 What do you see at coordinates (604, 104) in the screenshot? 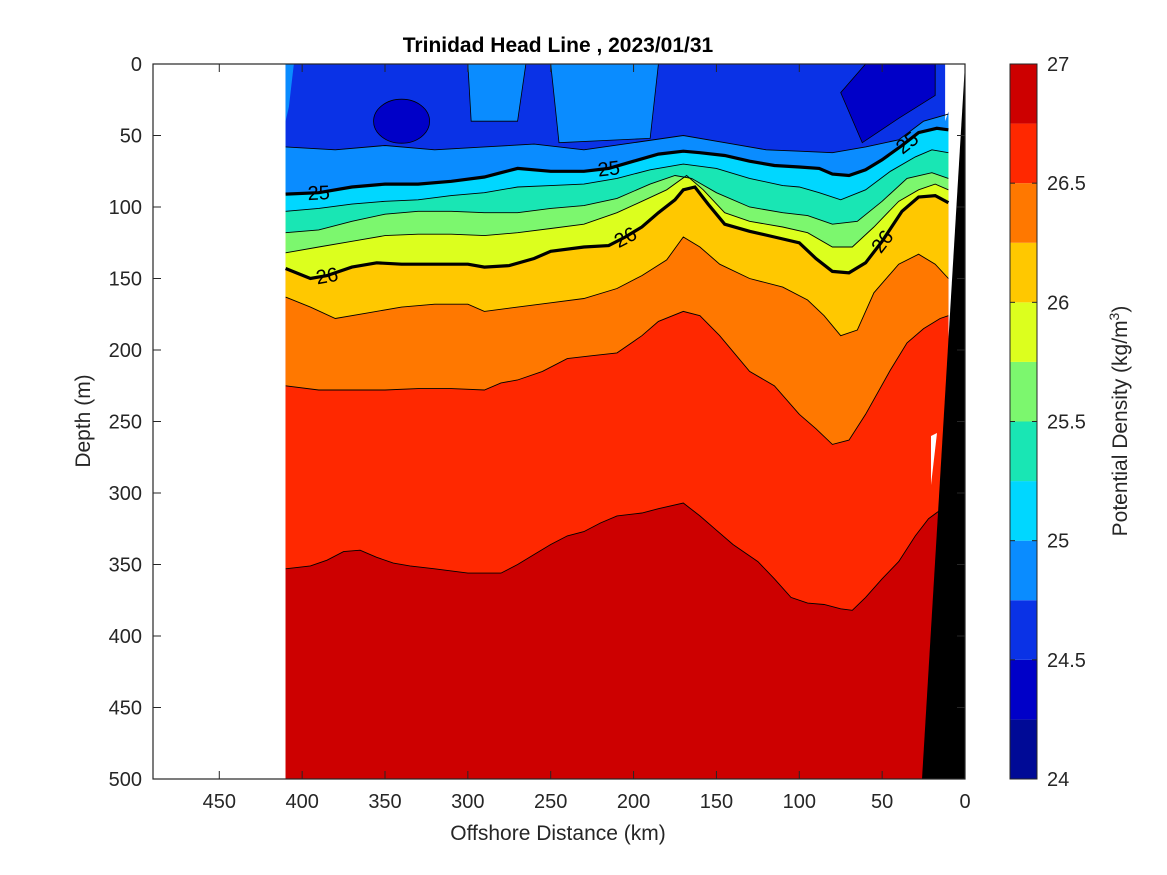
I see `column-24.75-b` at bounding box center [604, 104].